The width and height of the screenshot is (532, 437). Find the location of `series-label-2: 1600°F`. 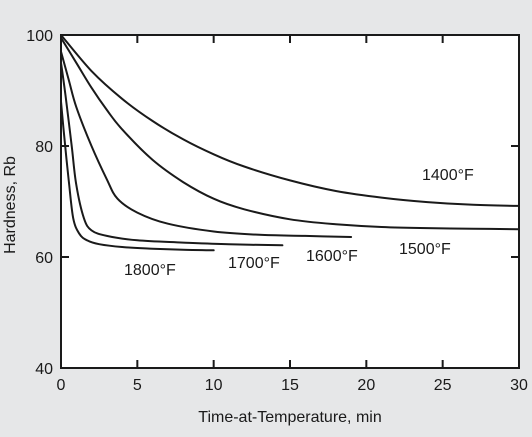

series-label-2: 1600°F is located at coordinates (332, 256).